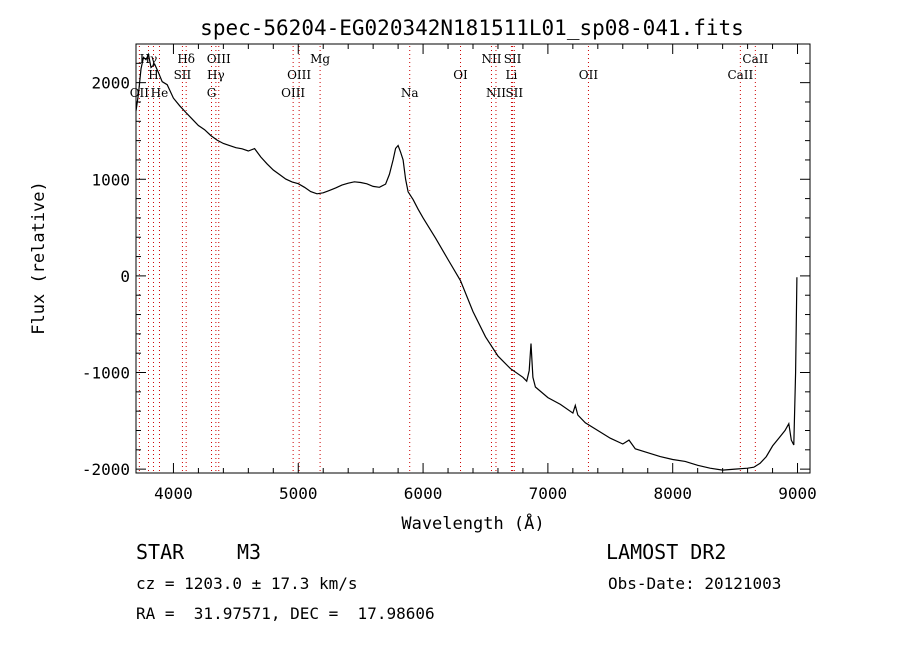 The width and height of the screenshot is (900, 650). Describe the element at coordinates (106, 469) in the screenshot. I see `y-tick-label: -2000` at that location.